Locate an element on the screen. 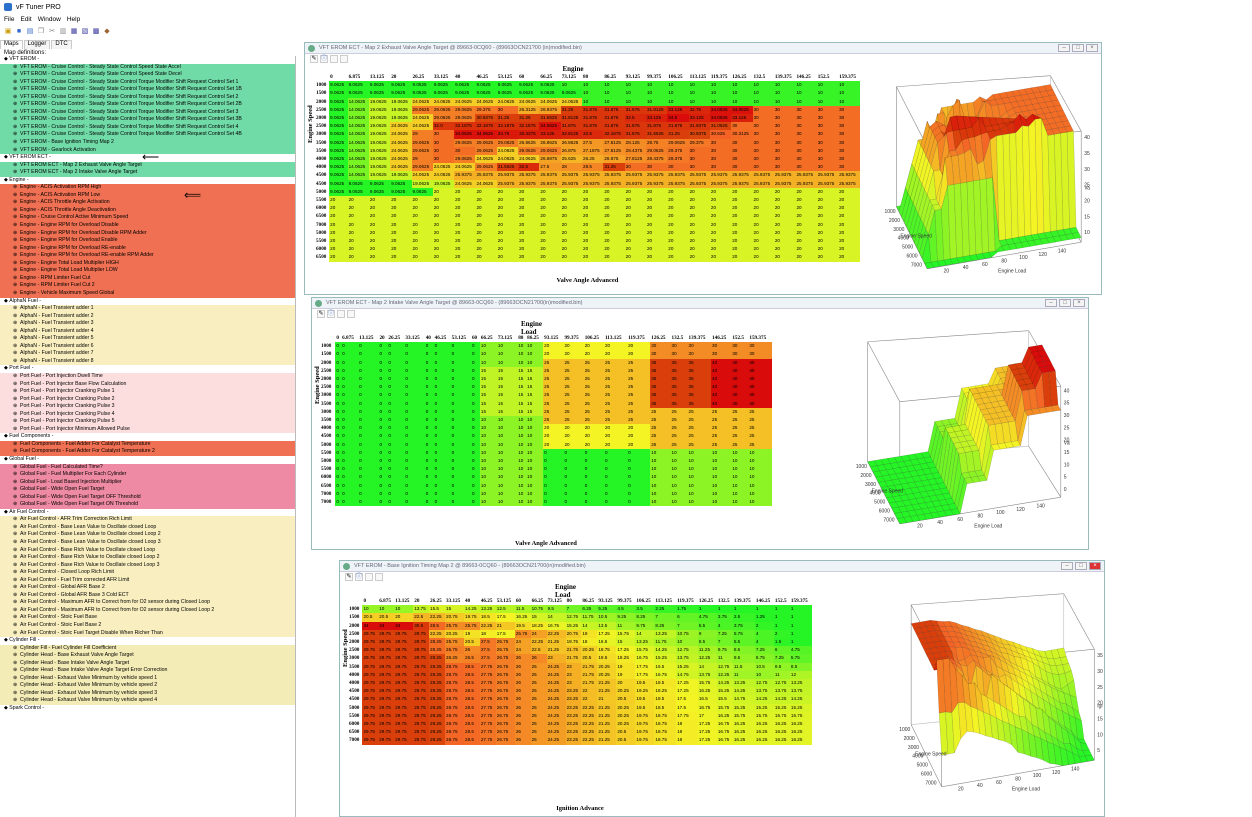 Image resolution: width=1252 pixels, height=817 pixels. table-cell: 1 is located at coordinates (781, 625).